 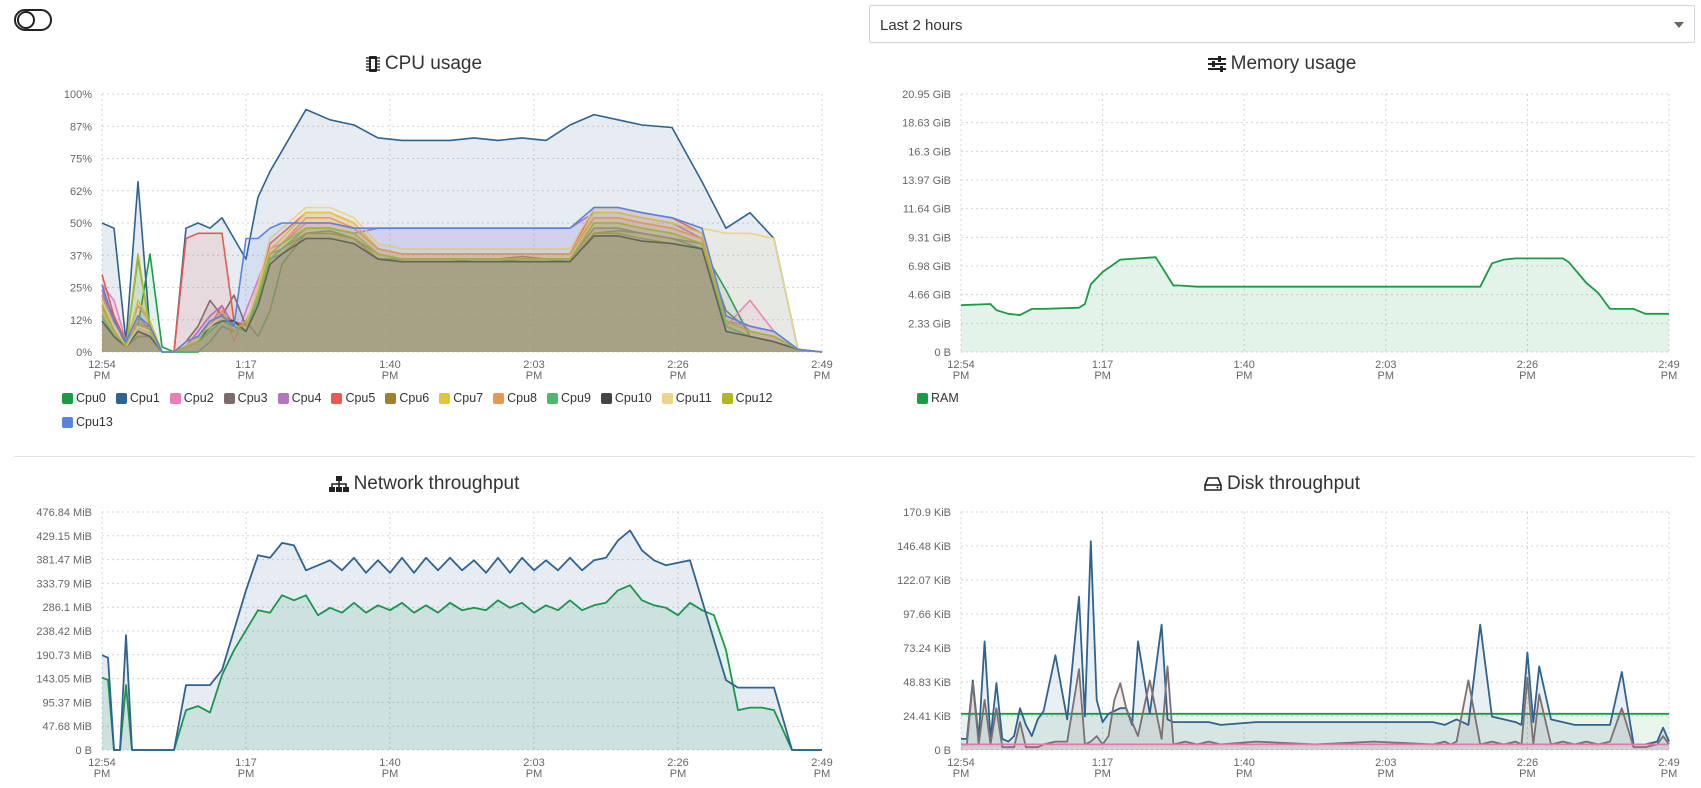 I want to click on y-tick-label: 11.64 GiB, so click(x=927, y=210).